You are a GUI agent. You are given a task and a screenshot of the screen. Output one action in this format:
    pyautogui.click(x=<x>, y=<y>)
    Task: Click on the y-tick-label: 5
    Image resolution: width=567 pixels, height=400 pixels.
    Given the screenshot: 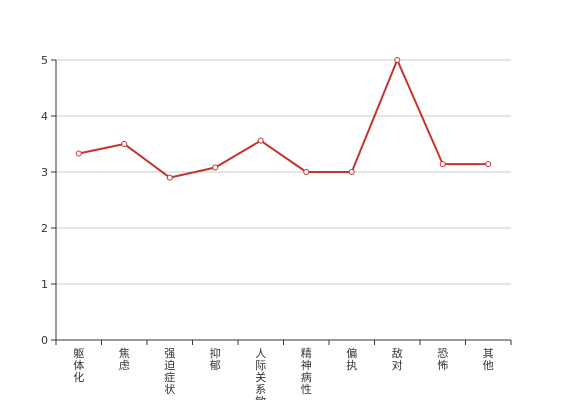 What is the action you would take?
    pyautogui.click(x=44, y=60)
    